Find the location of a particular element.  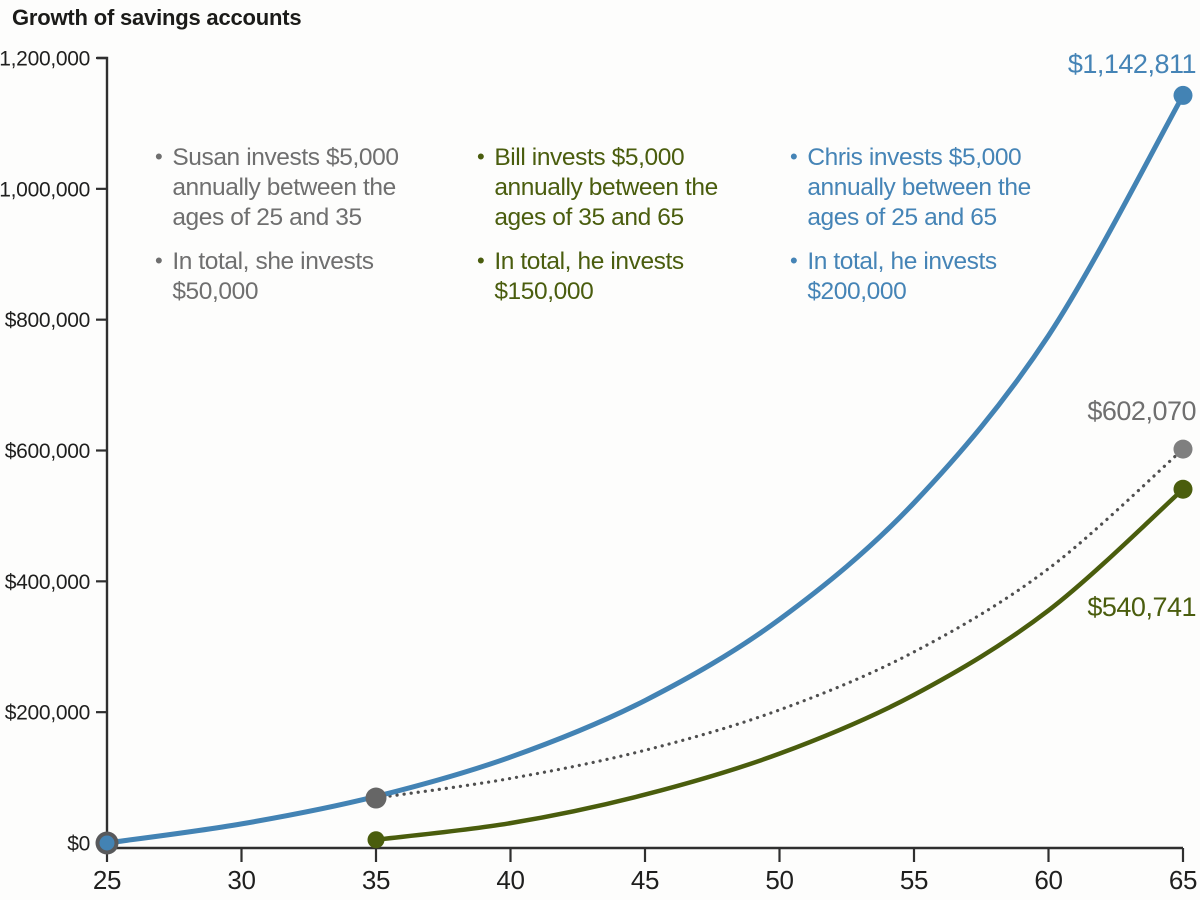

annotation-line: $50,000 is located at coordinates (215, 291).